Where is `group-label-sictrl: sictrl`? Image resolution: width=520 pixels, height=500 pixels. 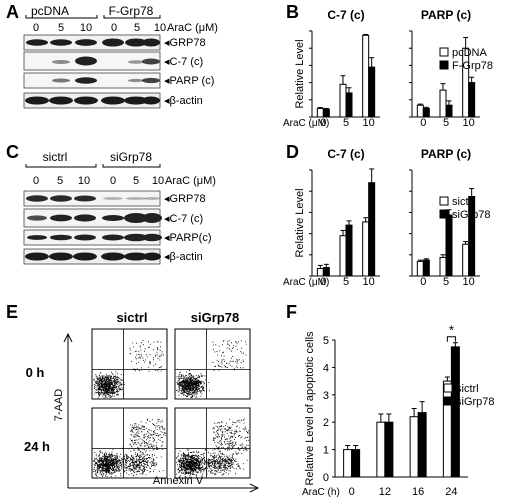
group-label-sictrl: sictrl is located at coordinates (55, 157).